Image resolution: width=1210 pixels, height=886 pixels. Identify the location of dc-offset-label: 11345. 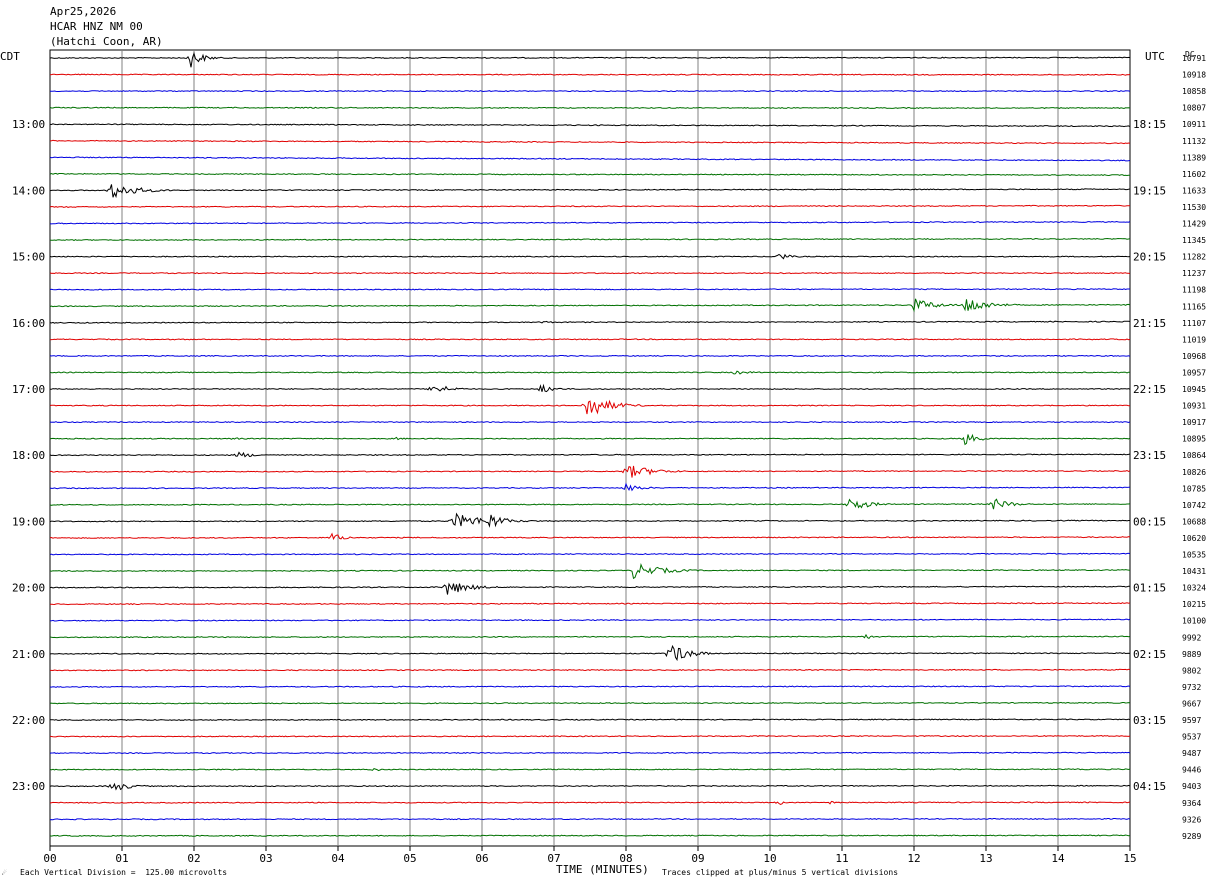
(1194, 240).